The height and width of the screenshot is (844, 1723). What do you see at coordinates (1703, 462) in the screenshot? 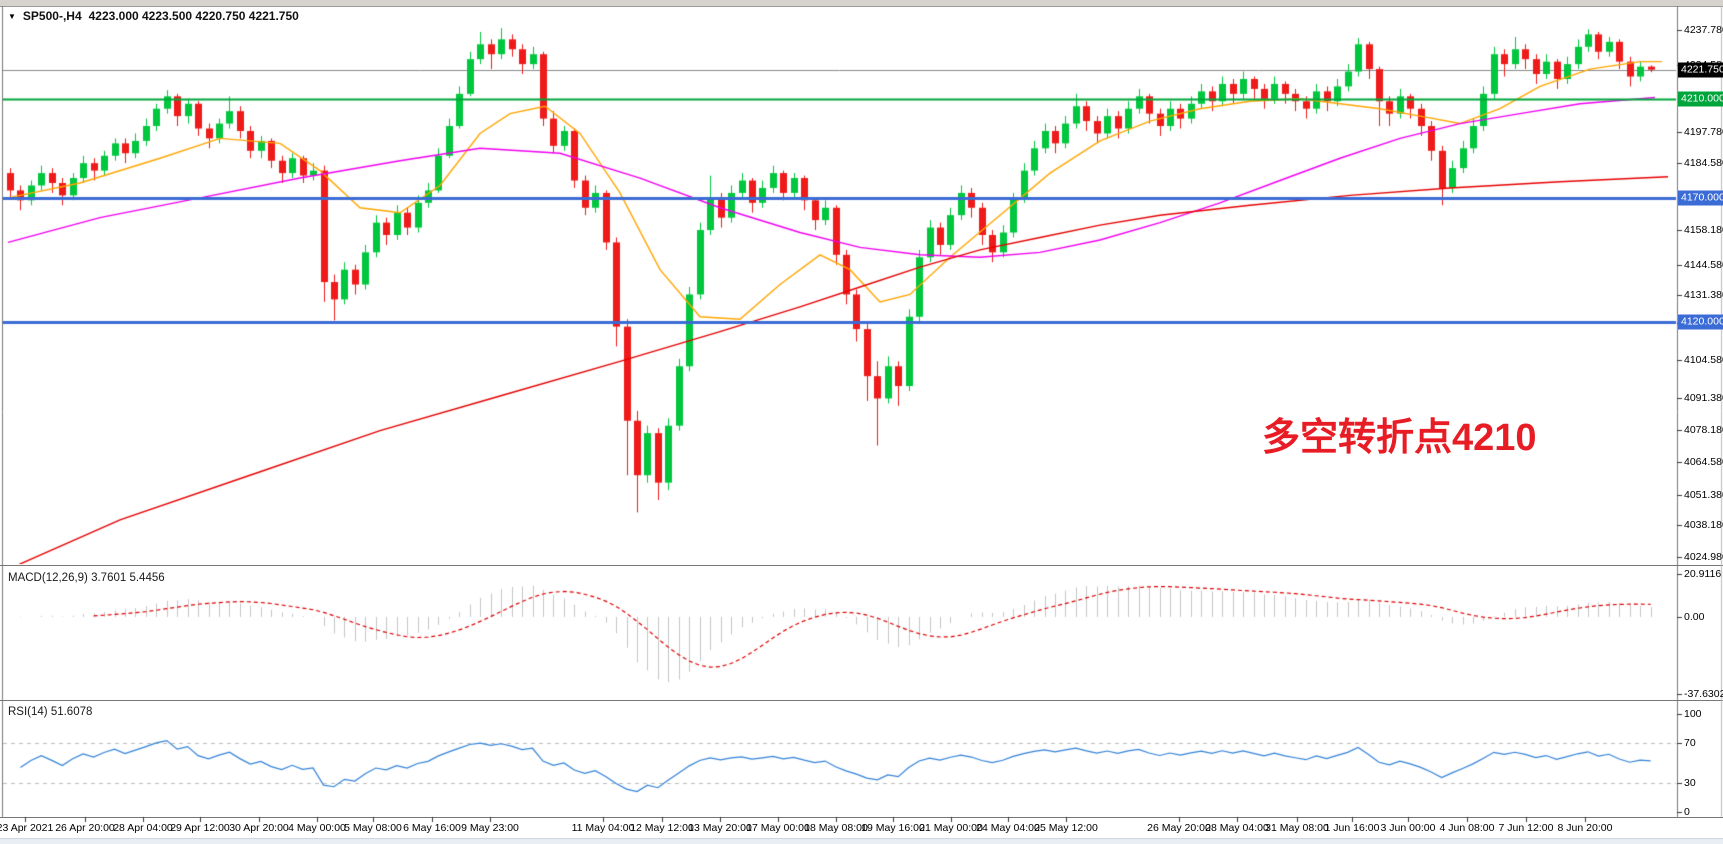
I see `price-tick-label: 4064.580` at bounding box center [1703, 462].